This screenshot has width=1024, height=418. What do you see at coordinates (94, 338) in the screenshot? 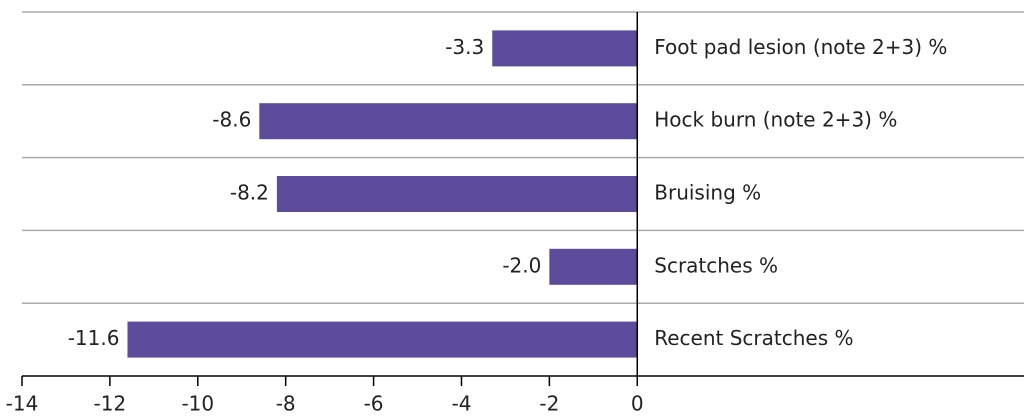
I see `value-label: -11.6` at bounding box center [94, 338].